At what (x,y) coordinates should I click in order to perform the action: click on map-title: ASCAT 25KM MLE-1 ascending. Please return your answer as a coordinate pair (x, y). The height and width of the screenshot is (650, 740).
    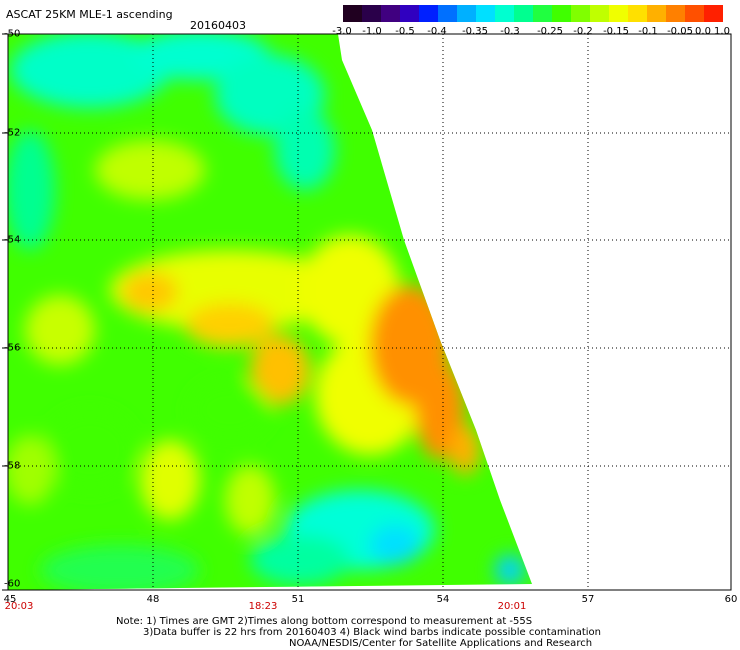
    Looking at the image, I should click on (89, 14).